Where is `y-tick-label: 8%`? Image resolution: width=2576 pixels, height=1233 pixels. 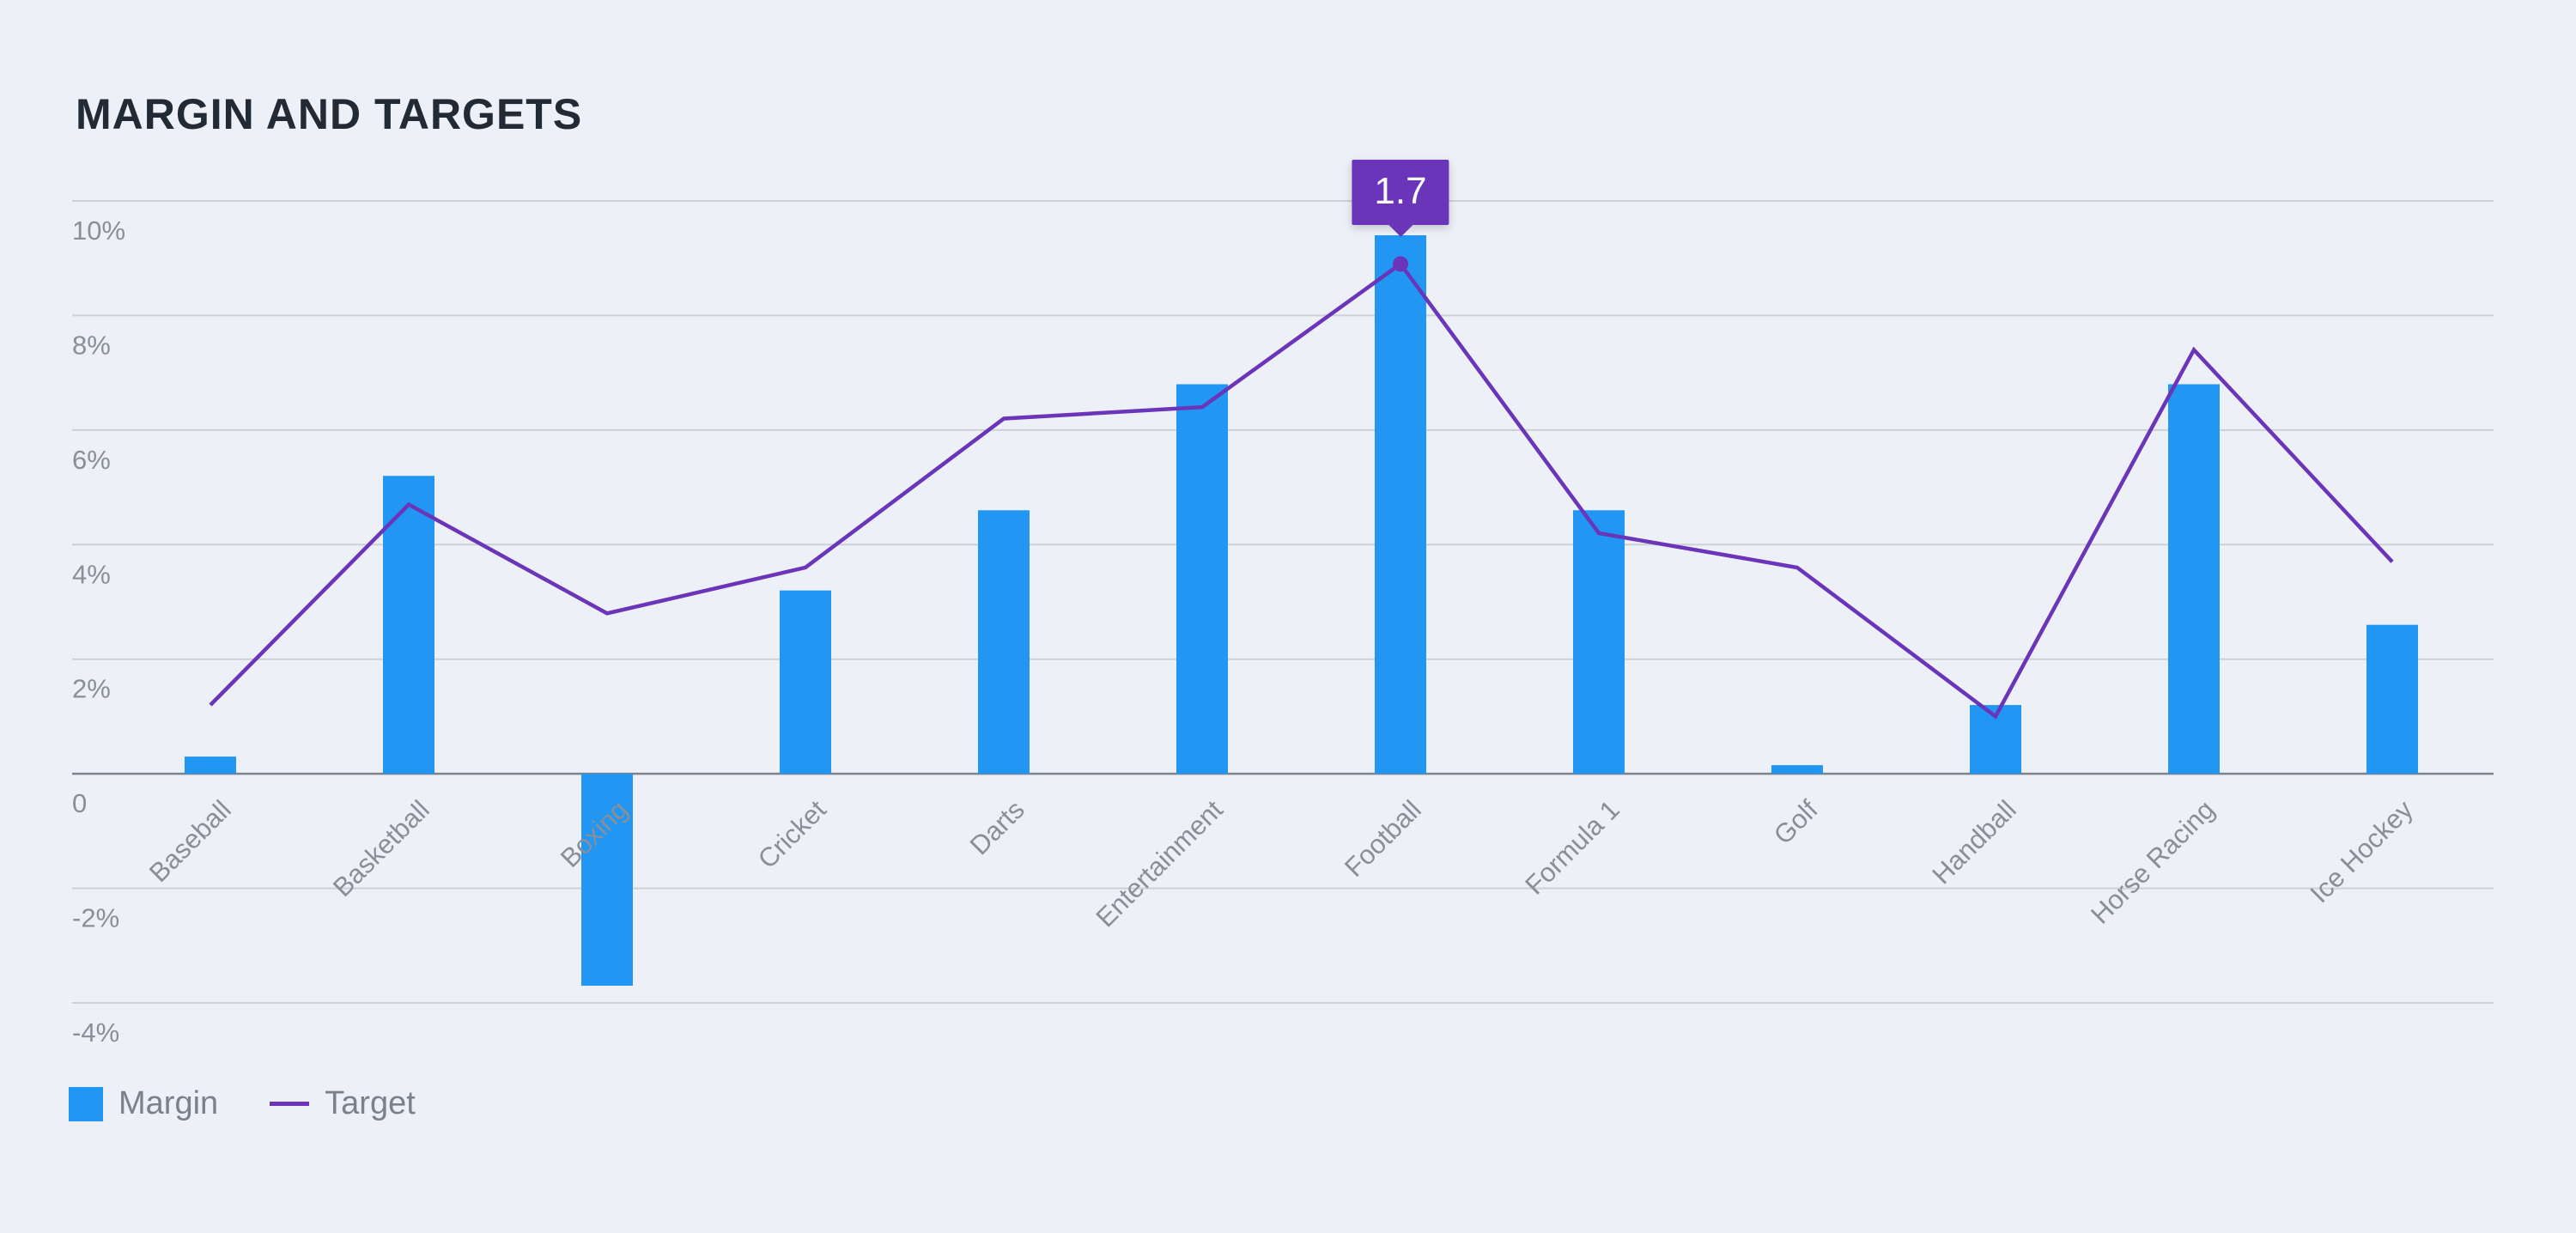 y-tick-label: 8% is located at coordinates (91, 345).